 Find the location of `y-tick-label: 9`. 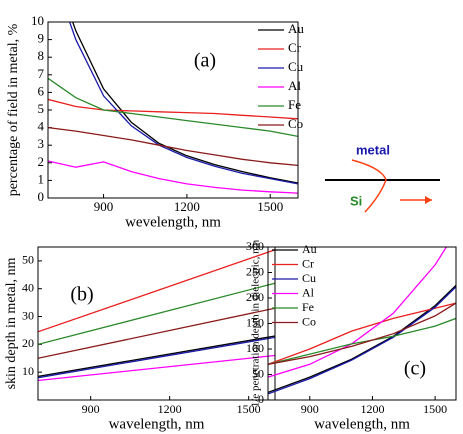

y-tick-label: 9 is located at coordinates (41, 38).